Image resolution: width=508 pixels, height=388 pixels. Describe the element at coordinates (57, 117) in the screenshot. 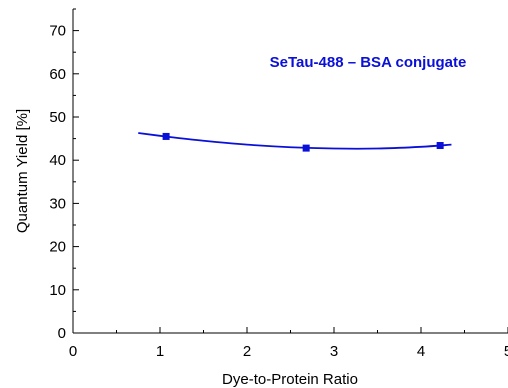

I see `y-tick-label: 50` at that location.